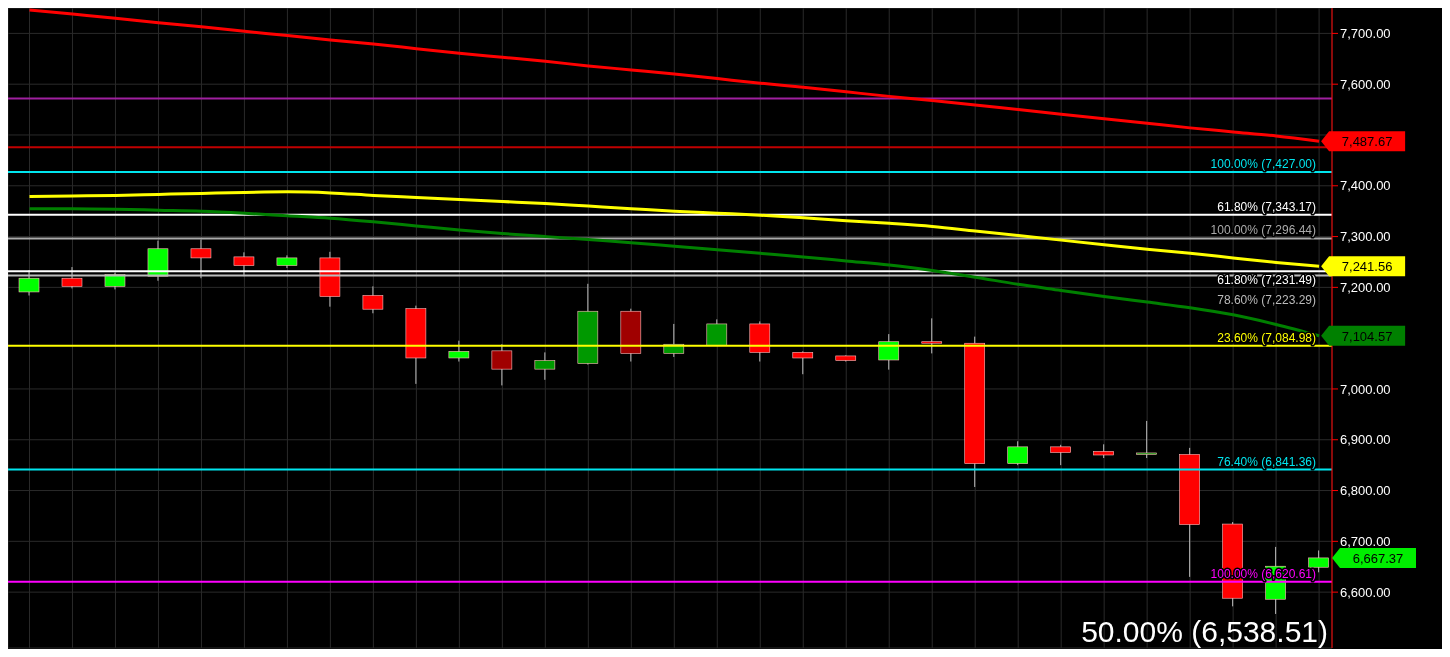 This screenshot has width=1450, height=657. I want to click on ref-line-label: 61.80% (7,231.49), so click(1266, 280).